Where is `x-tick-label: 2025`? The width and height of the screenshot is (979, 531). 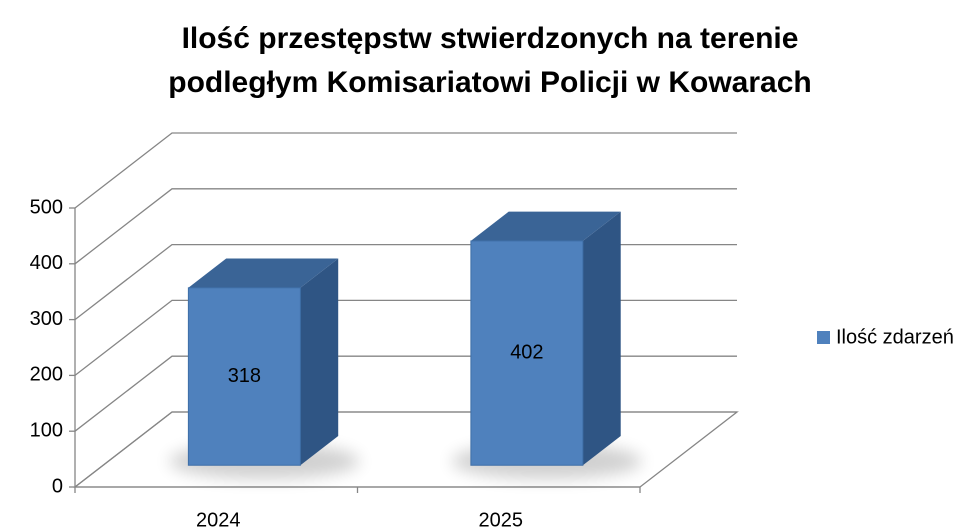 x-tick-label: 2025 is located at coordinates (501, 520).